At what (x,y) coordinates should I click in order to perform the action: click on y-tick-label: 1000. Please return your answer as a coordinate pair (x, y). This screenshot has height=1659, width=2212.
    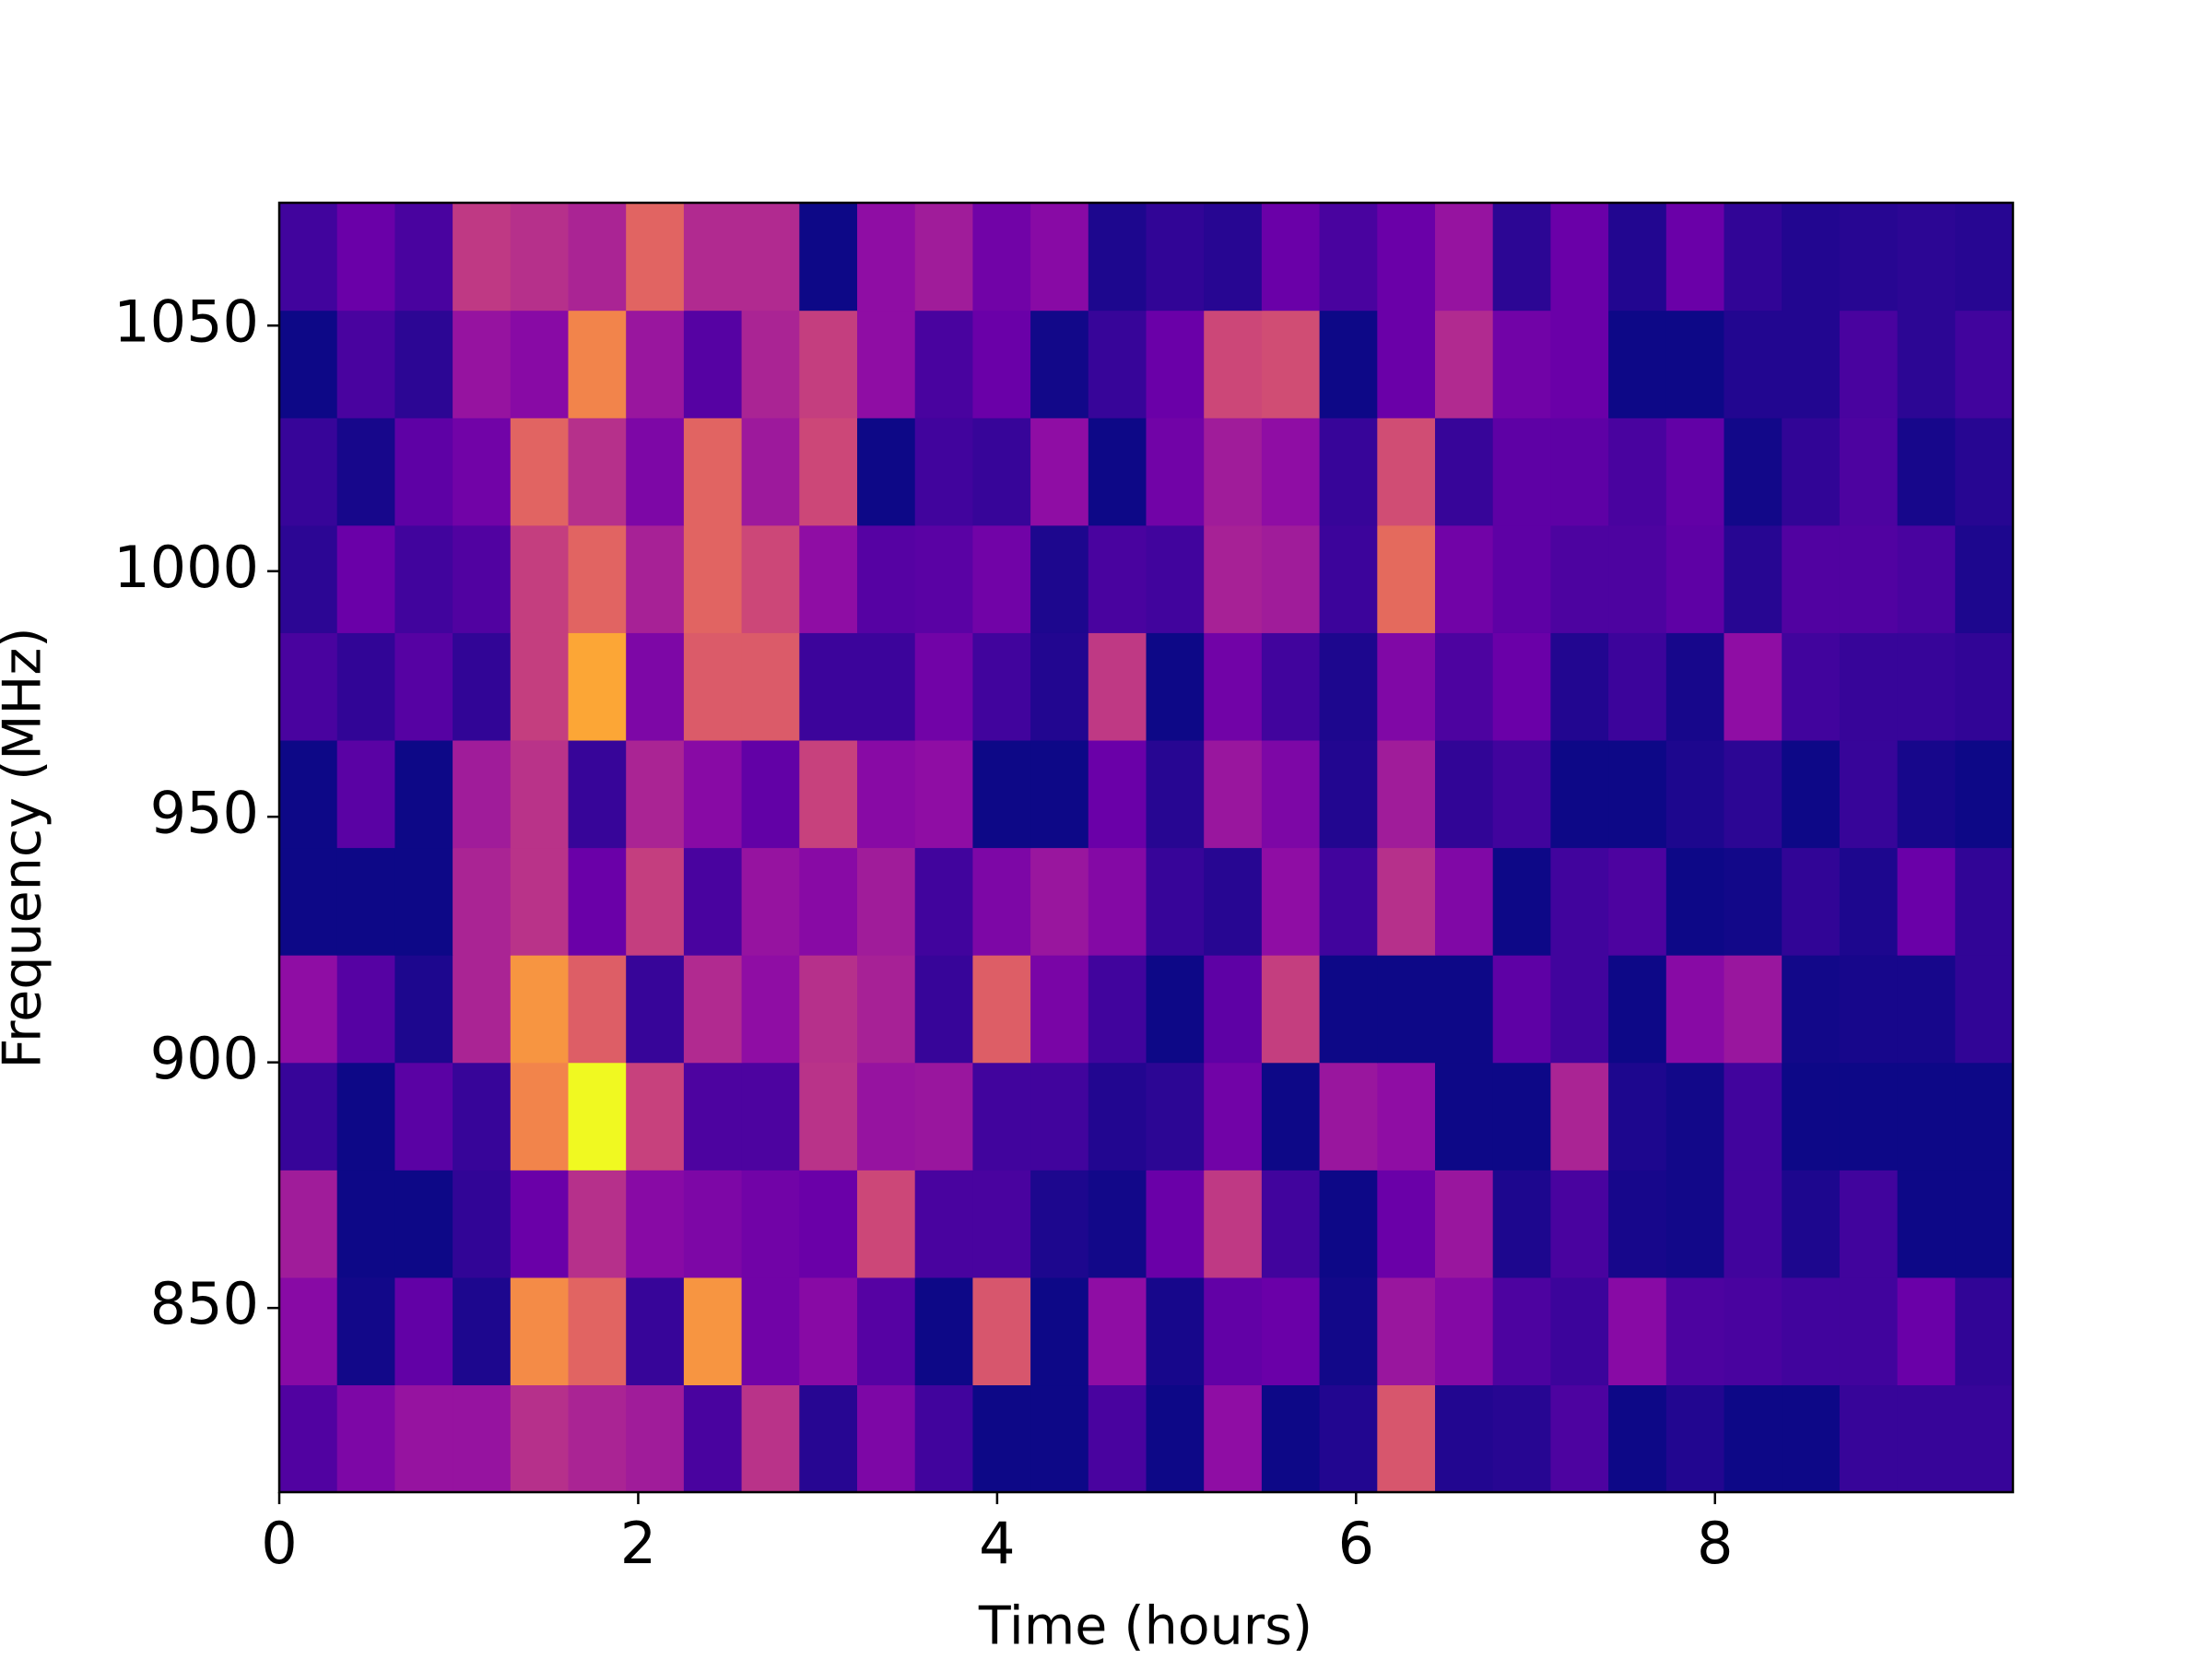
    Looking at the image, I should click on (186, 567).